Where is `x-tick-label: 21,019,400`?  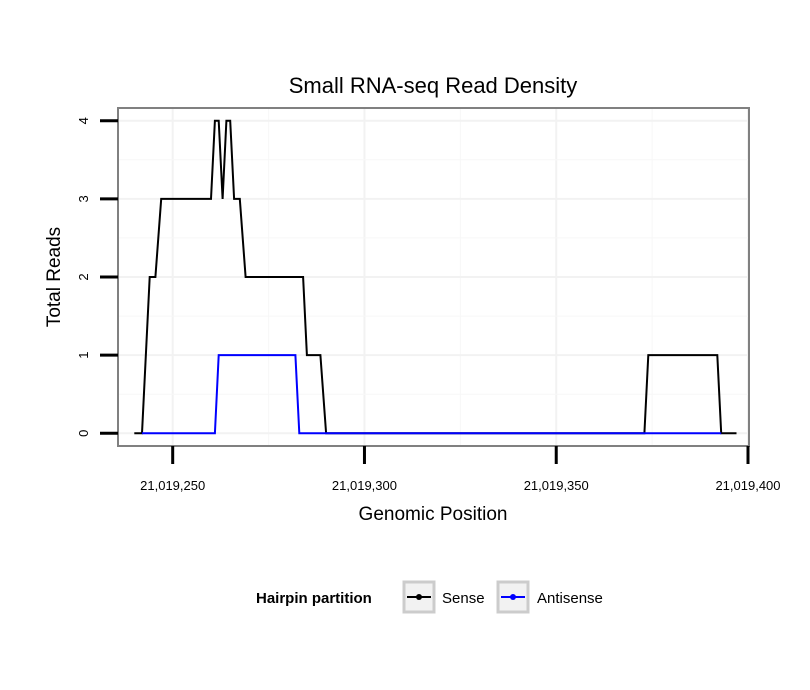
x-tick-label: 21,019,400 is located at coordinates (747, 485).